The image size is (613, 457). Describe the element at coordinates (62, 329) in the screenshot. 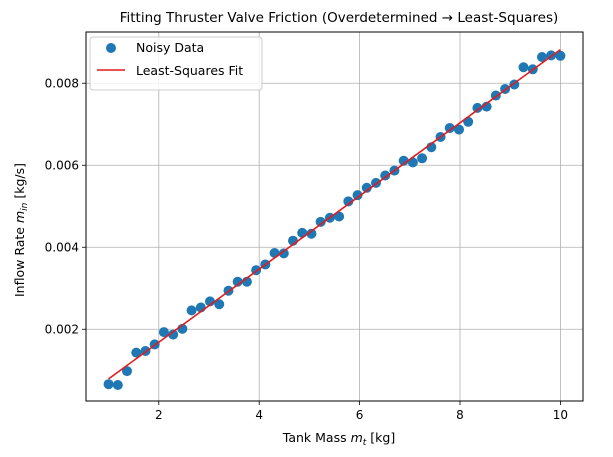

I see `y-tick-label: 0.002` at that location.